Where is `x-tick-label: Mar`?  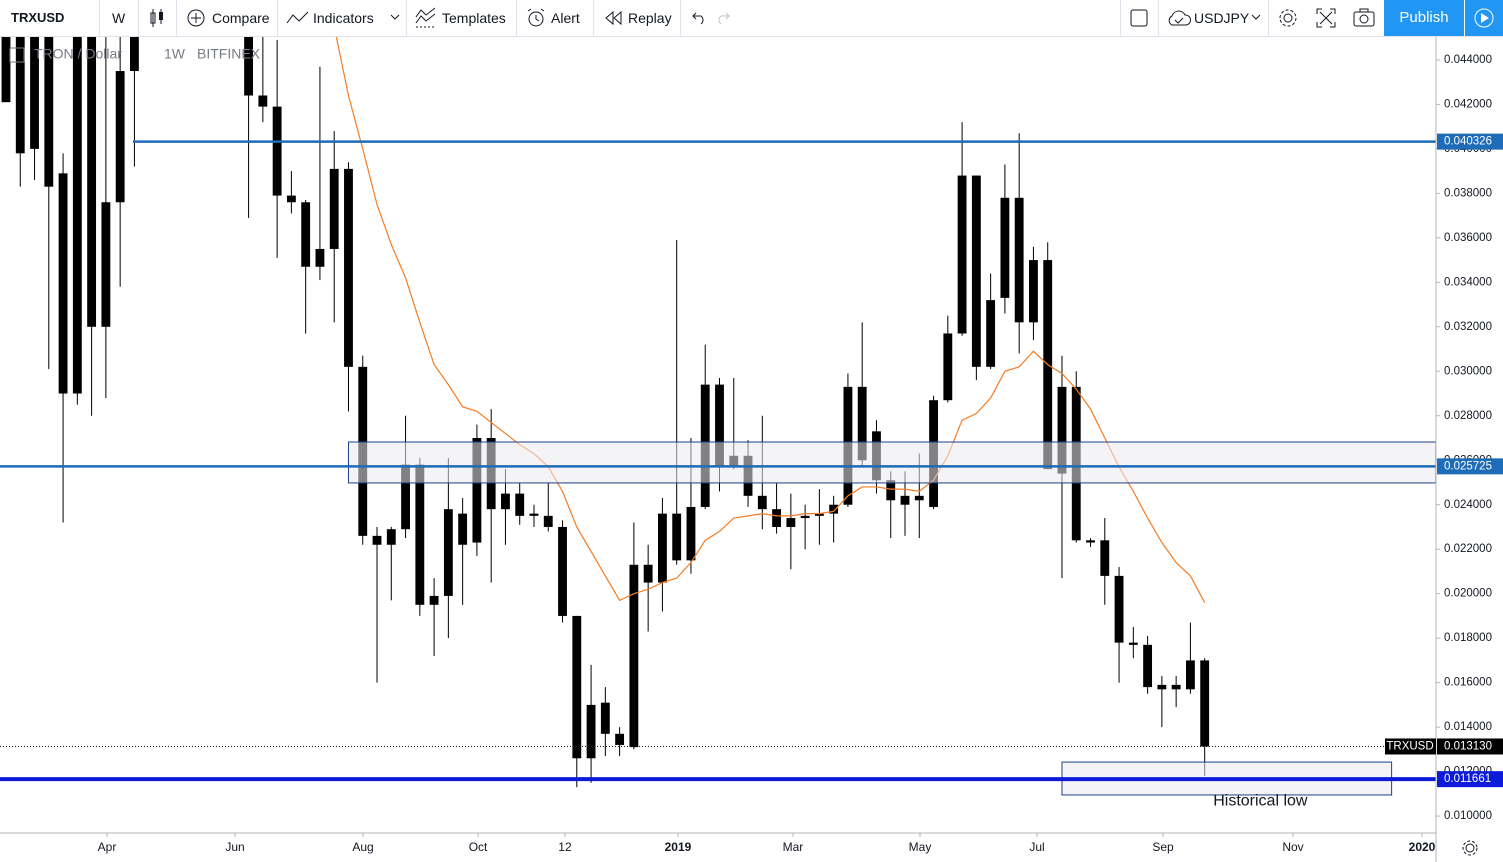 x-tick-label: Mar is located at coordinates (793, 847).